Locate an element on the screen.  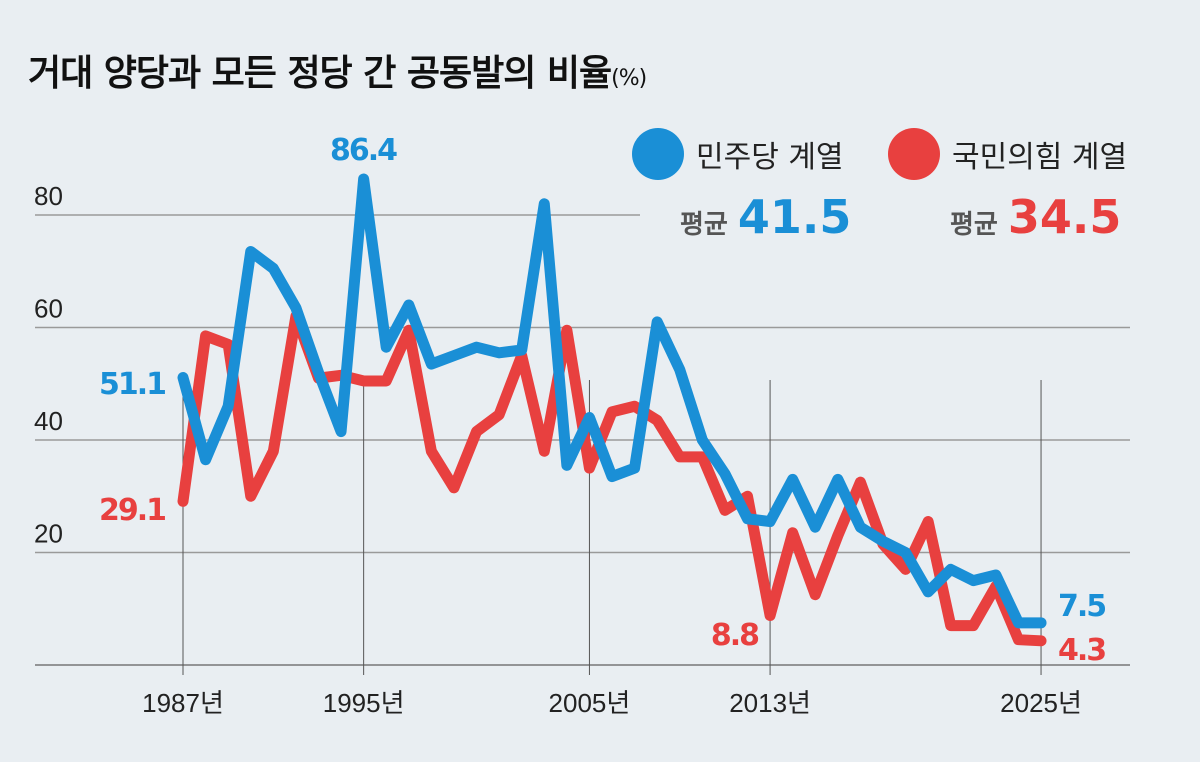
data-label: 4.3 is located at coordinates (1081, 650).